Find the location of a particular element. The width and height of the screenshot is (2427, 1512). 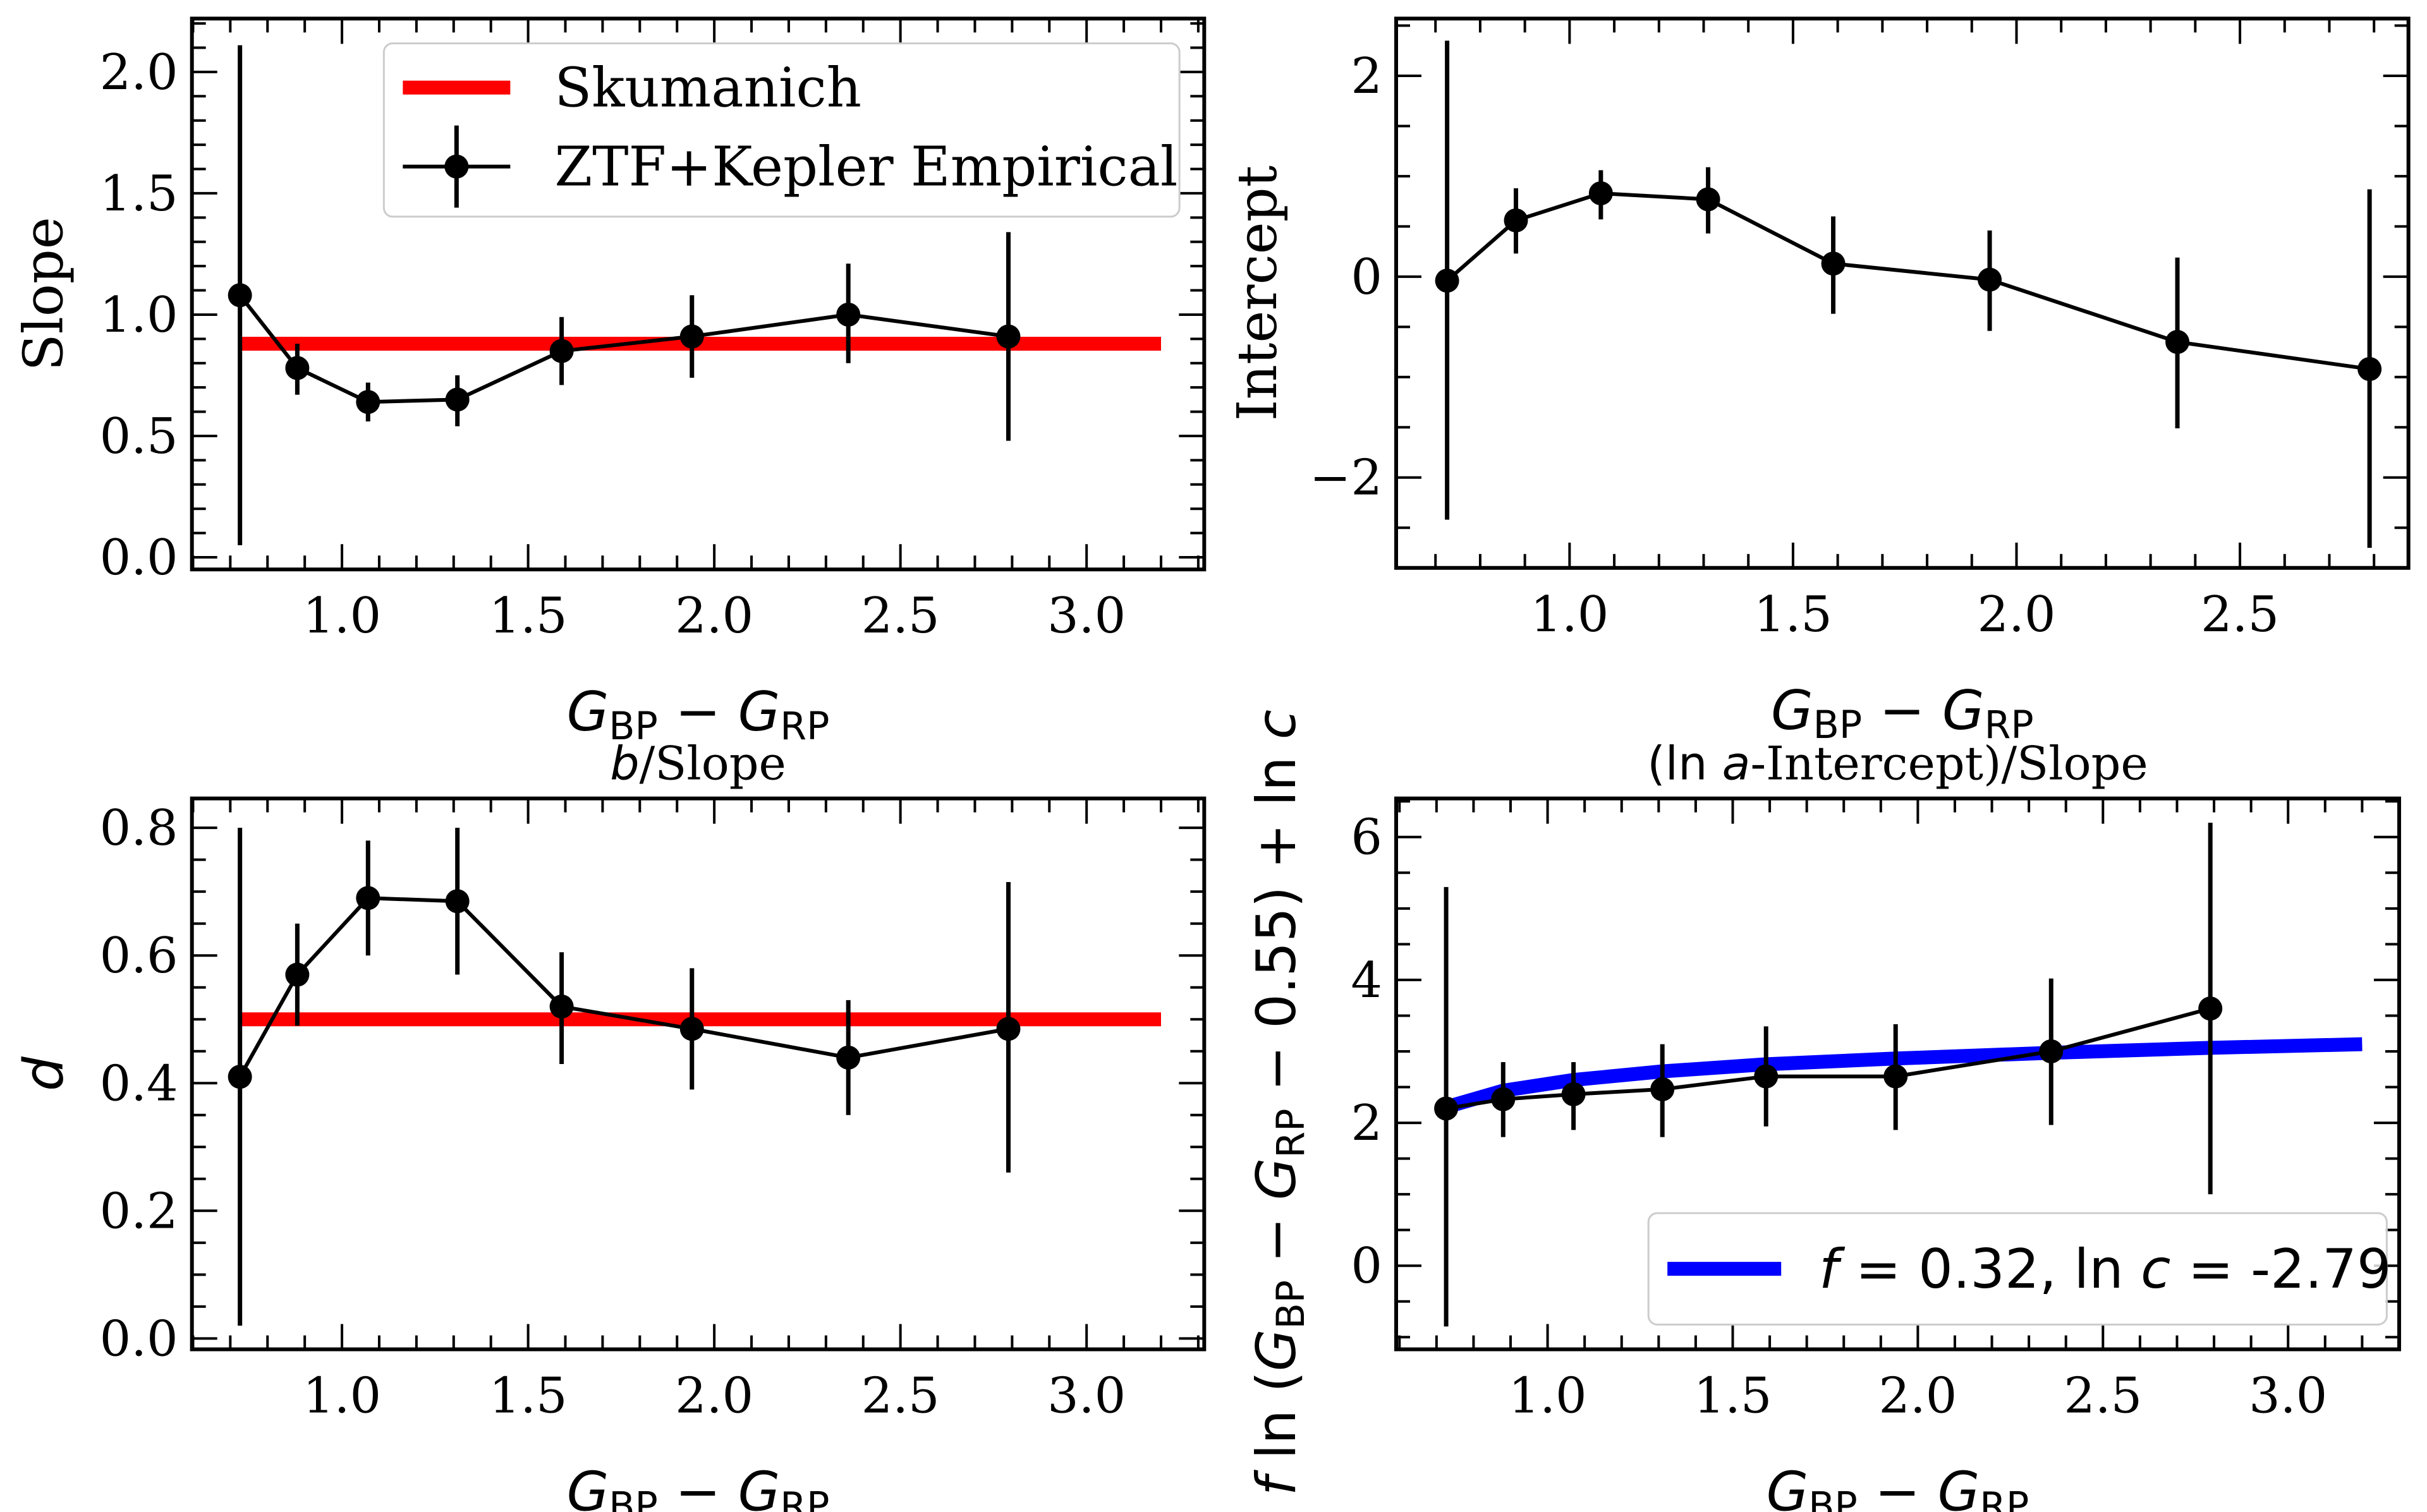

y-tick-label: 2.0 is located at coordinates (139, 72).